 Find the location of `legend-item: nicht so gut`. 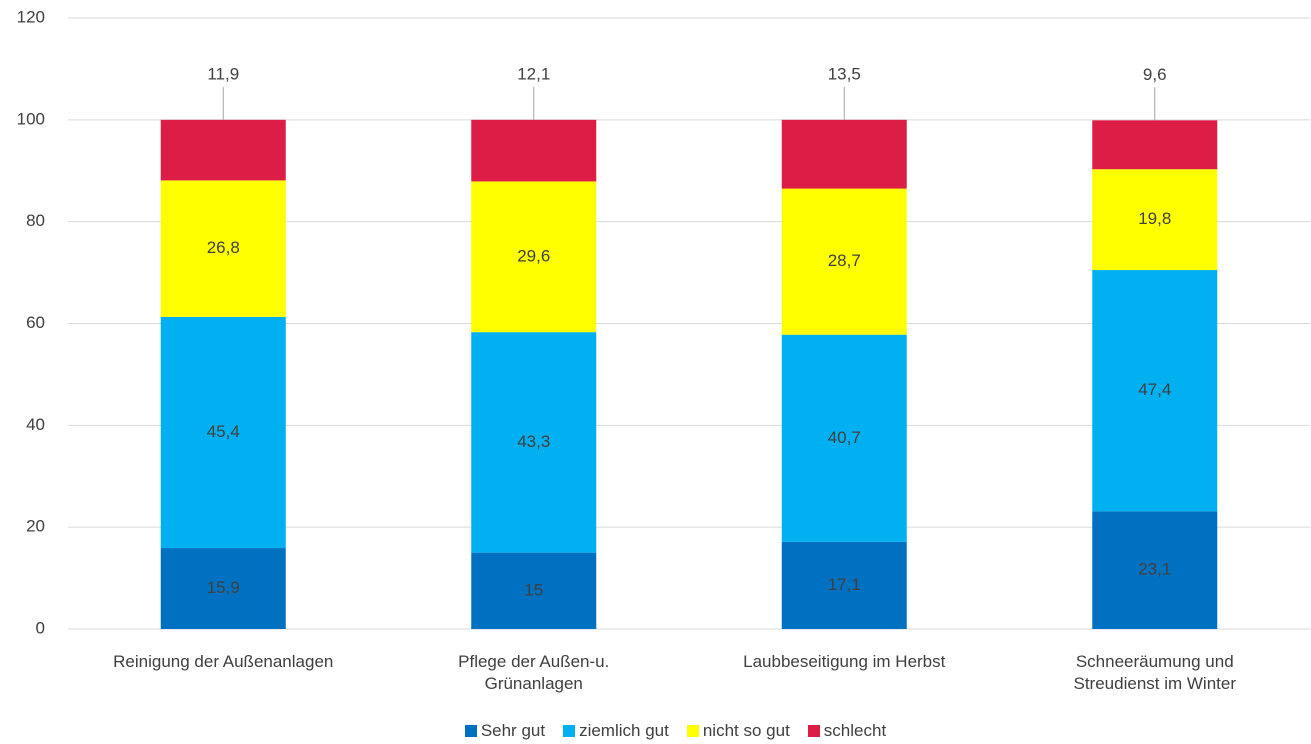

legend-item: nicht so gut is located at coordinates (738, 731).